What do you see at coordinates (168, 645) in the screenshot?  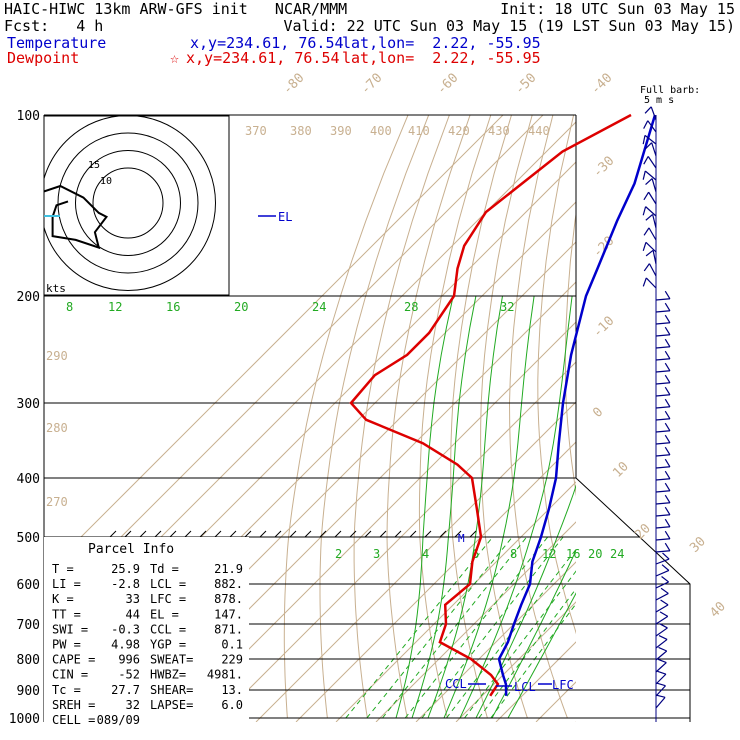 I see `parcel-row-key2: YGP =` at bounding box center [168, 645].